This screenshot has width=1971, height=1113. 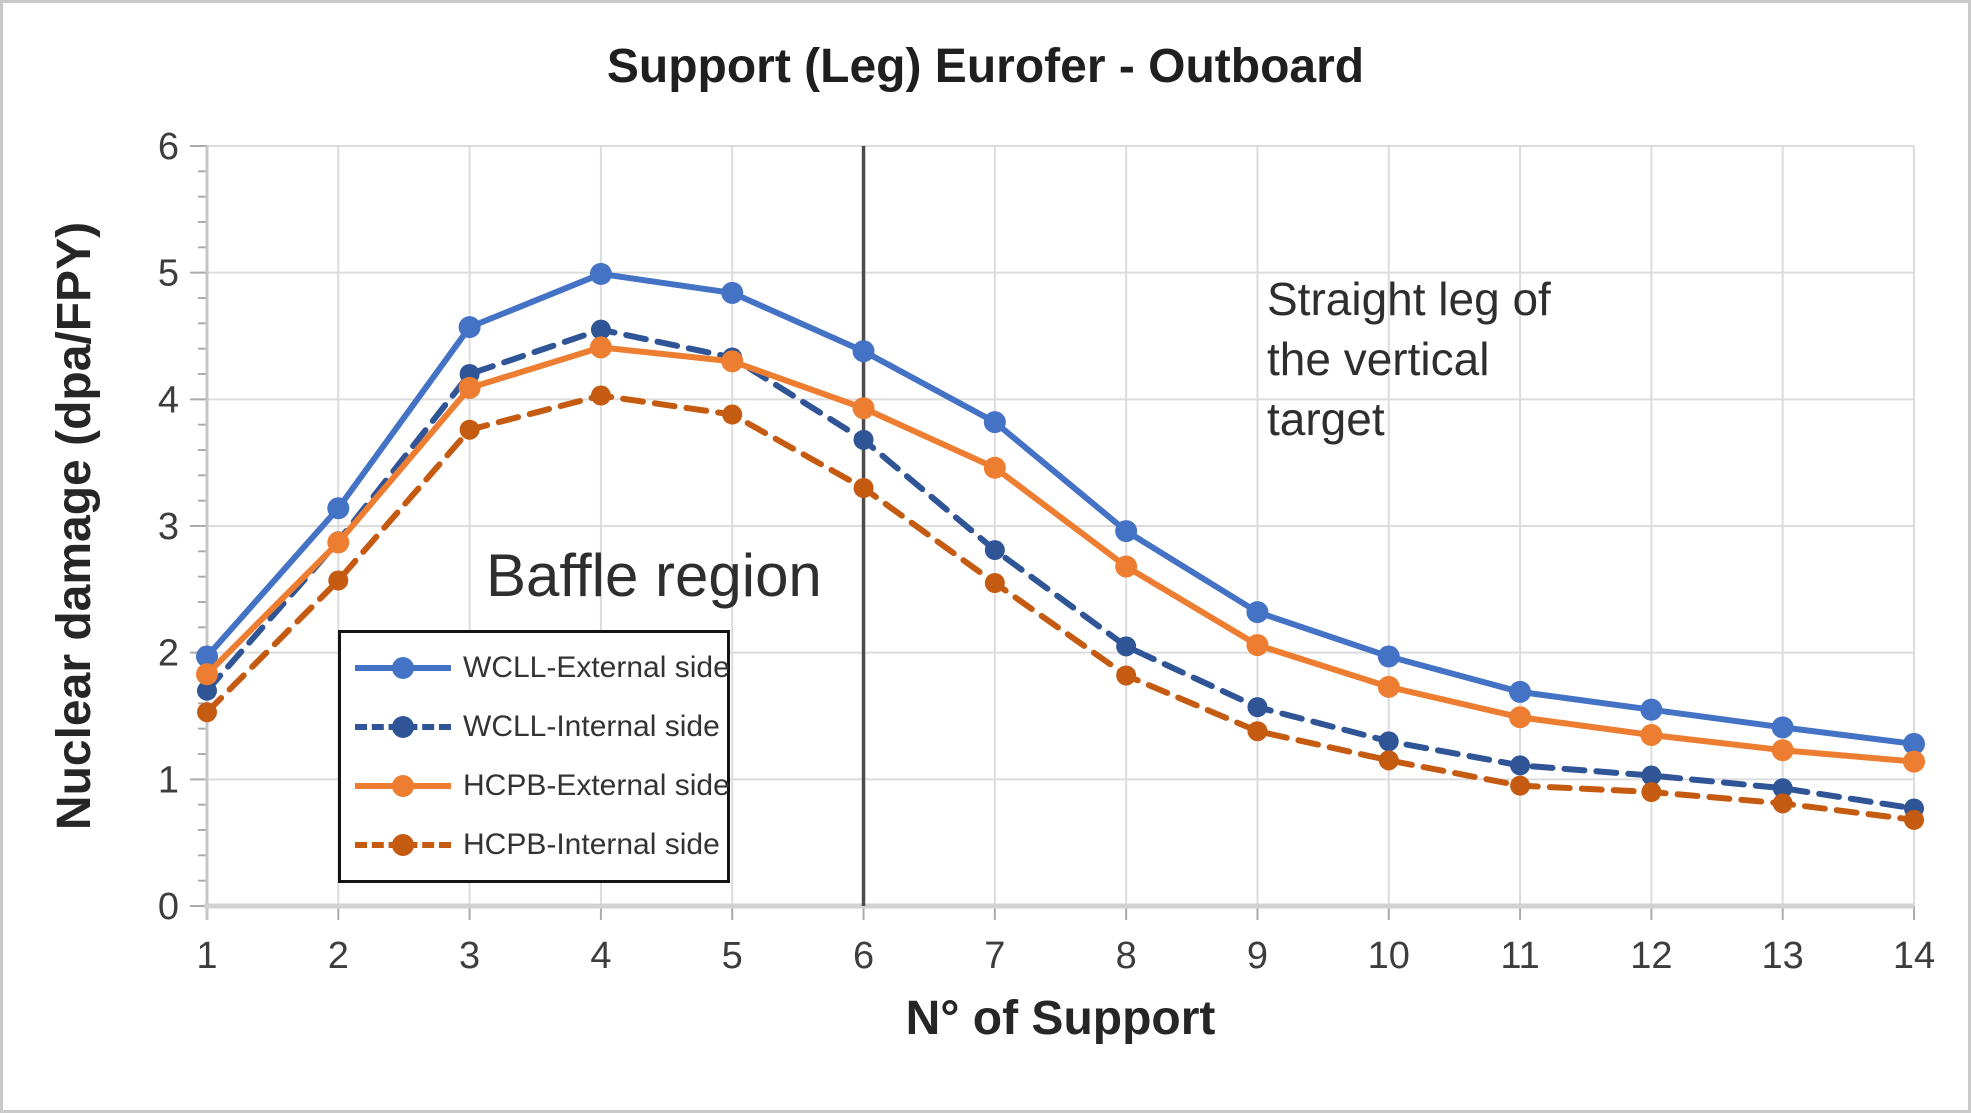 I want to click on y-tick-label: 2, so click(x=168, y=654).